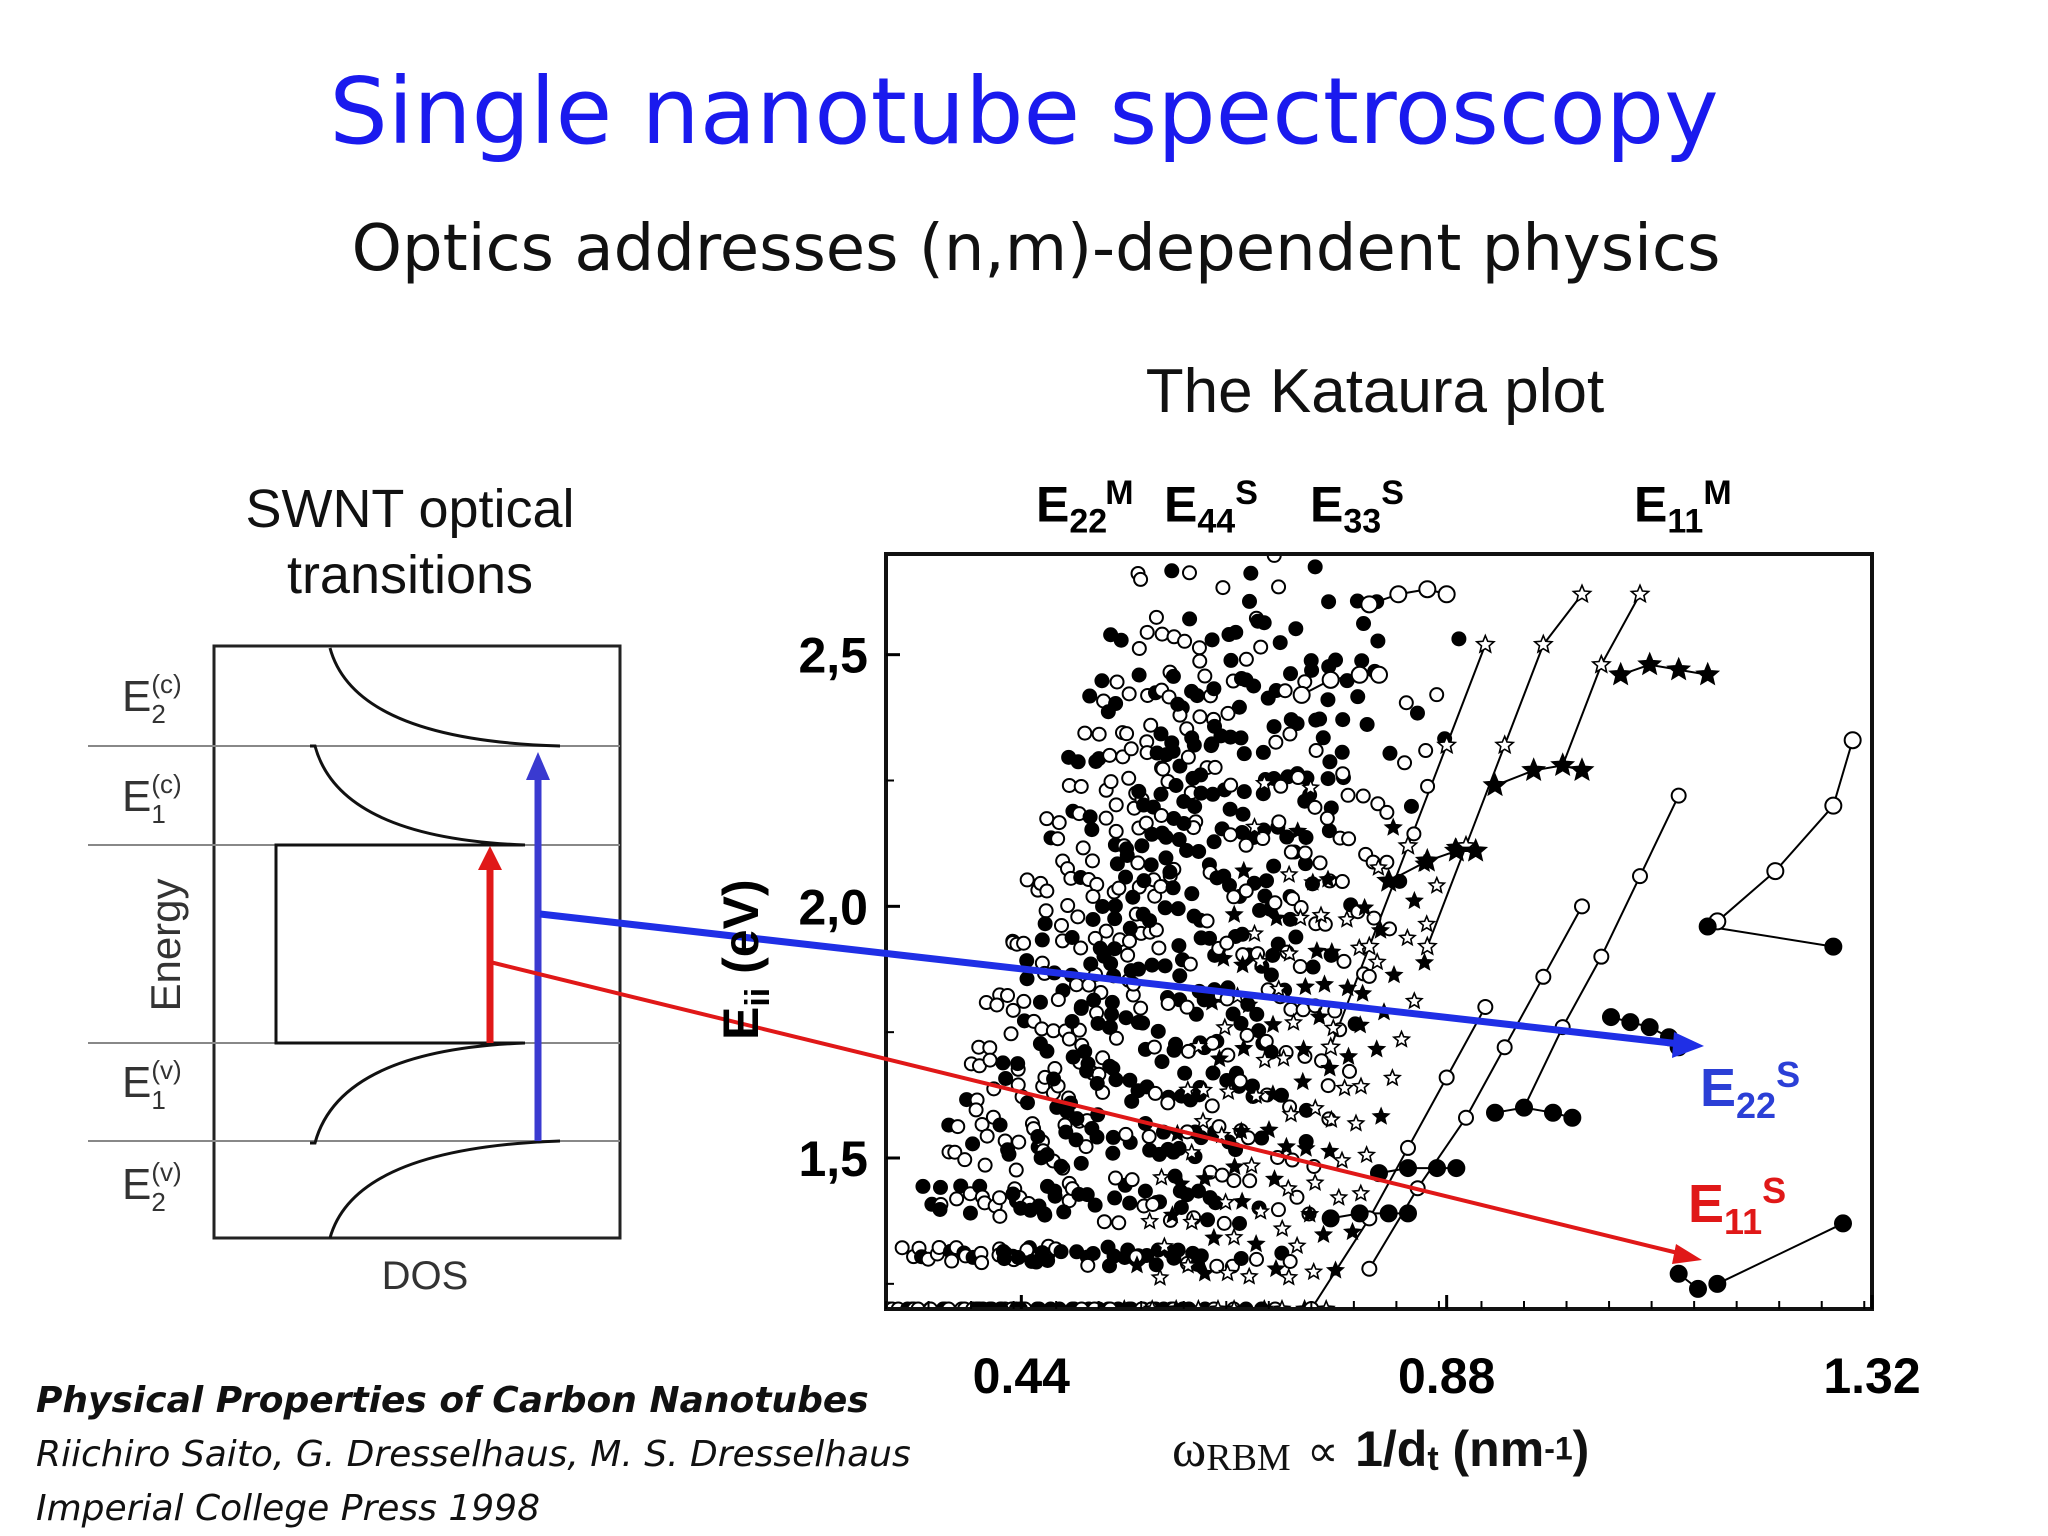  I want to click on top-label-e33s: E33S, so click(1357, 507).